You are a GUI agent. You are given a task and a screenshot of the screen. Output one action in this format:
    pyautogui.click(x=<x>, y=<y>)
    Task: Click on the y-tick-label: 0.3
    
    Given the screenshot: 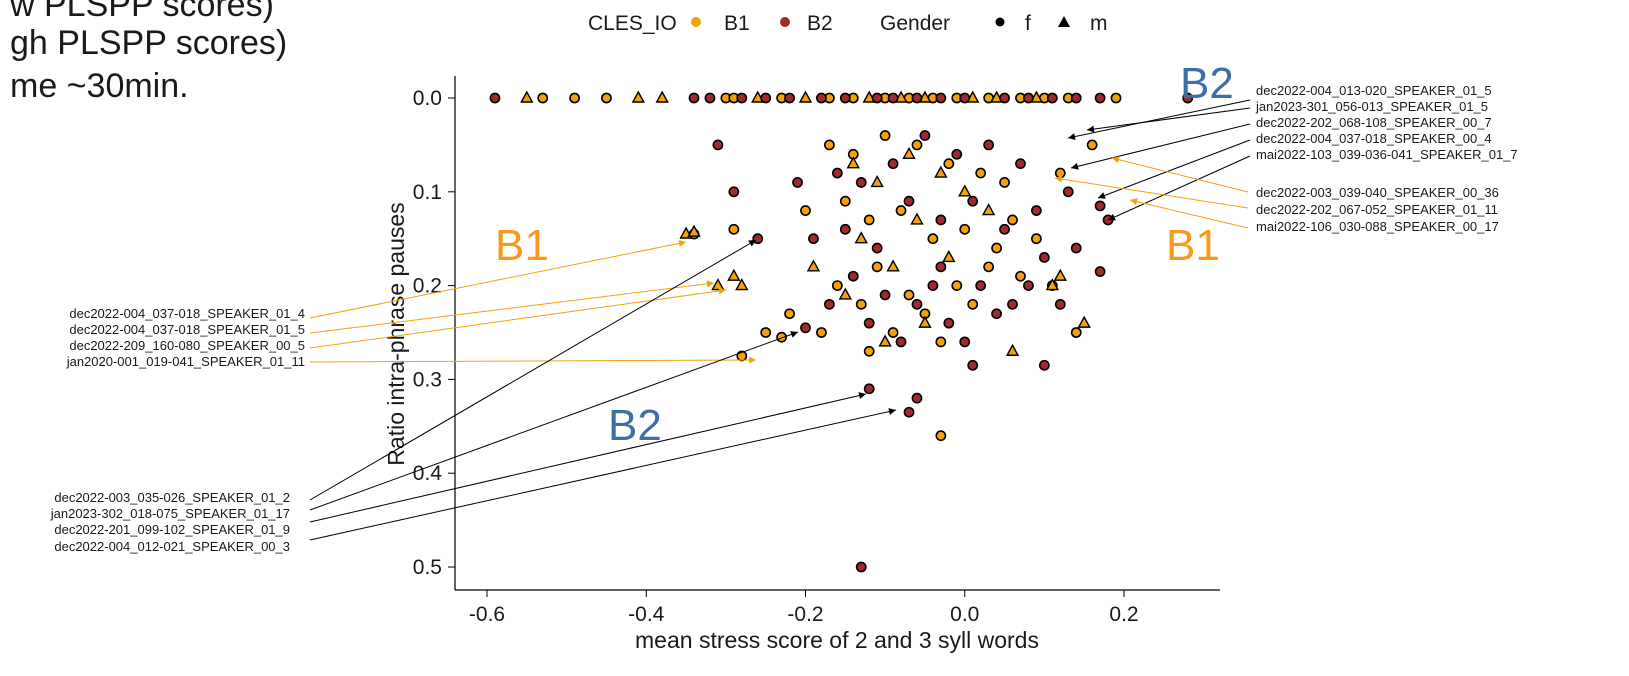 What is the action you would take?
    pyautogui.click(x=427, y=379)
    